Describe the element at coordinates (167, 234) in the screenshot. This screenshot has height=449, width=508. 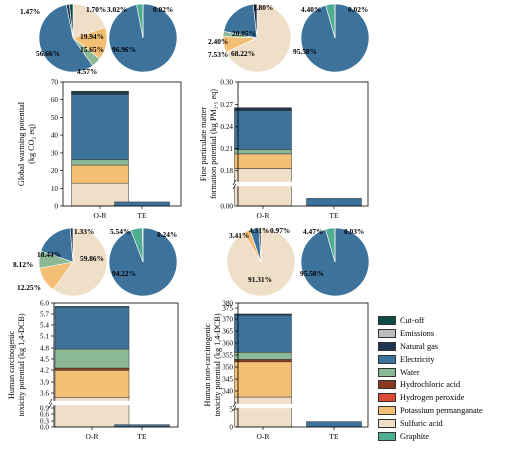
I see `pie-value-label: 0.24%` at that location.